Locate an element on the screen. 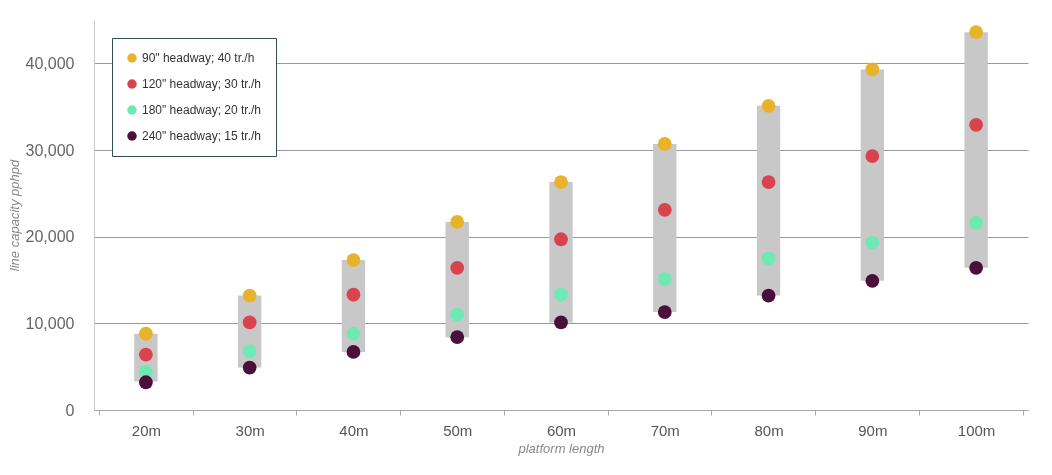 The width and height of the screenshot is (1052, 475). x-tick-label: 50m is located at coordinates (458, 430).